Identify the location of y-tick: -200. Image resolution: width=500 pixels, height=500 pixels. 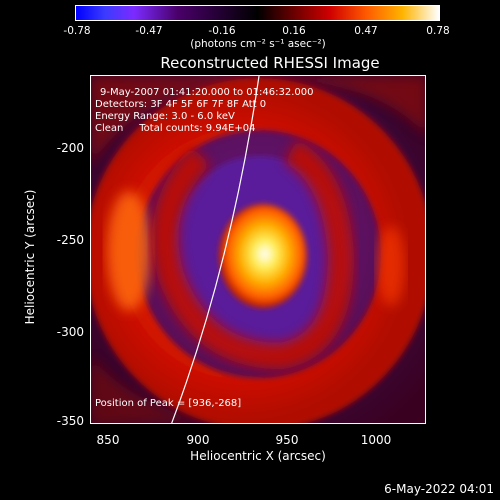
(70, 148).